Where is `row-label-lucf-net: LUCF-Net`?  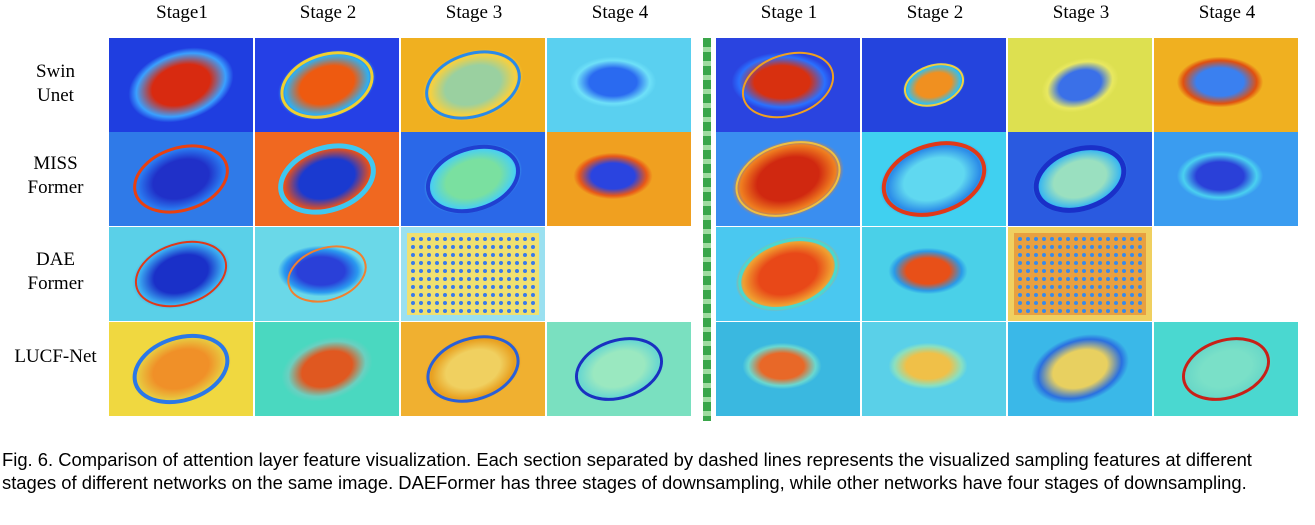 row-label-lucf-net: LUCF-Net is located at coordinates (55, 357).